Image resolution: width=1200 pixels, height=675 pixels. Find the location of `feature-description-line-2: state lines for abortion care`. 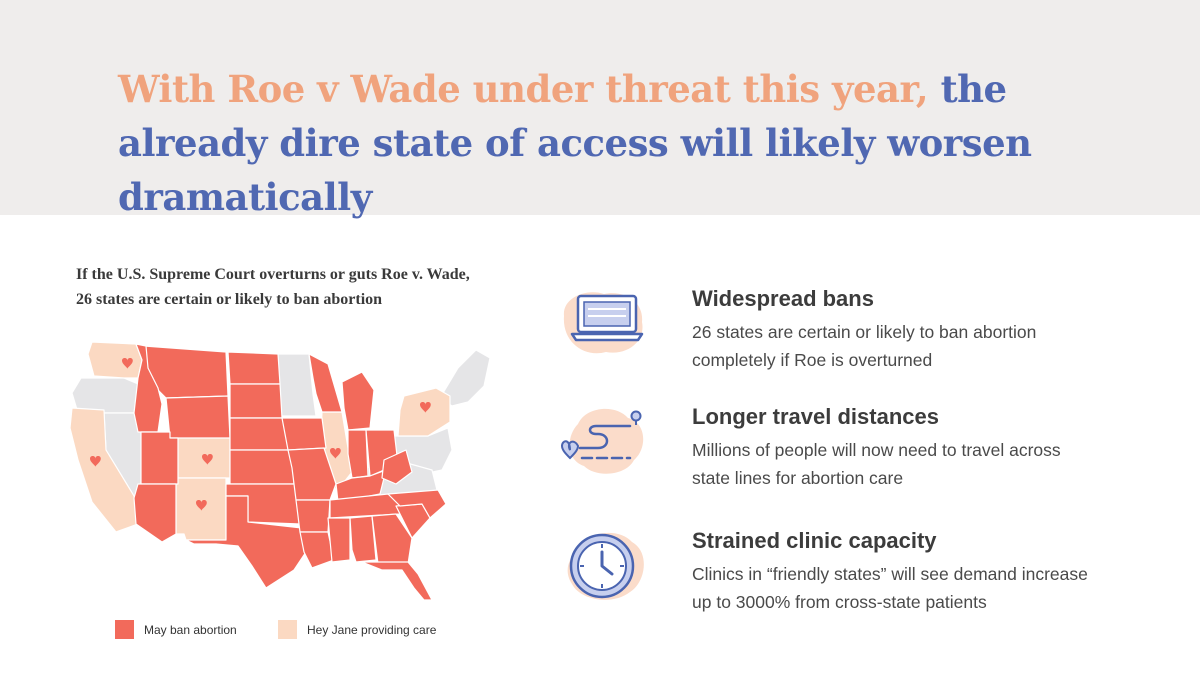

feature-description-line-2: state lines for abortion care is located at coordinates (798, 478).